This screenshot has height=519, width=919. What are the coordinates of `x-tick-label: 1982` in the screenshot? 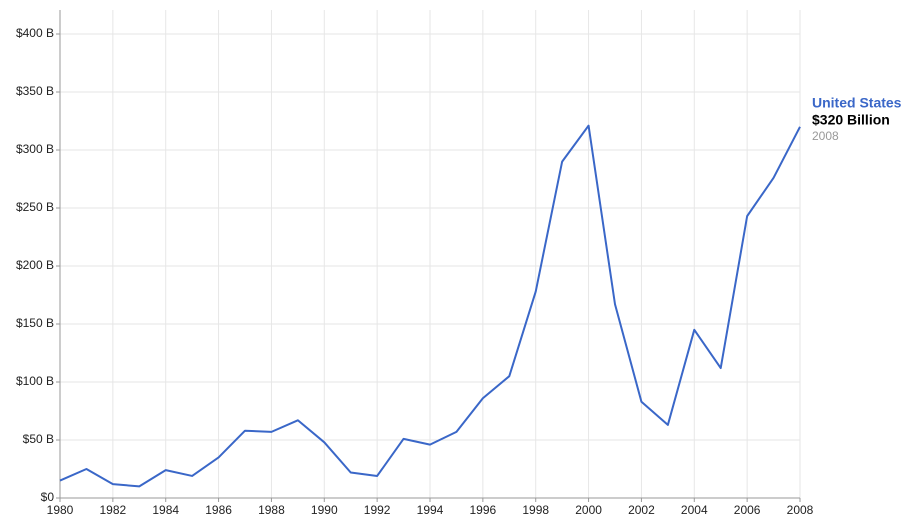 It's located at (113, 510).